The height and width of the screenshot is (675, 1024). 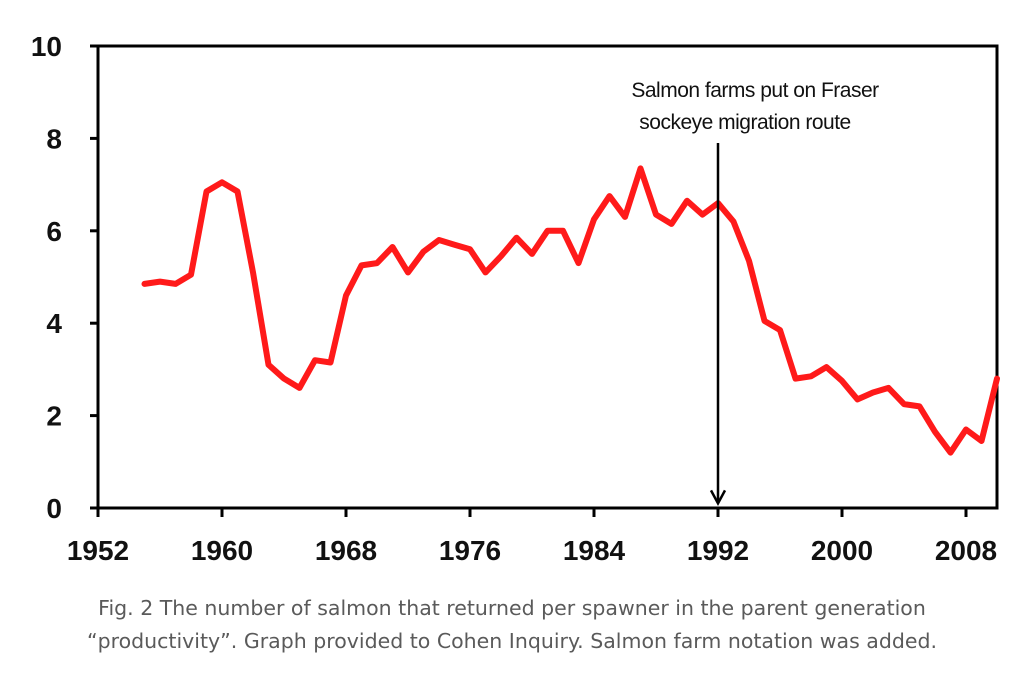 I want to click on y-tick-label: 0, so click(x=54, y=508).